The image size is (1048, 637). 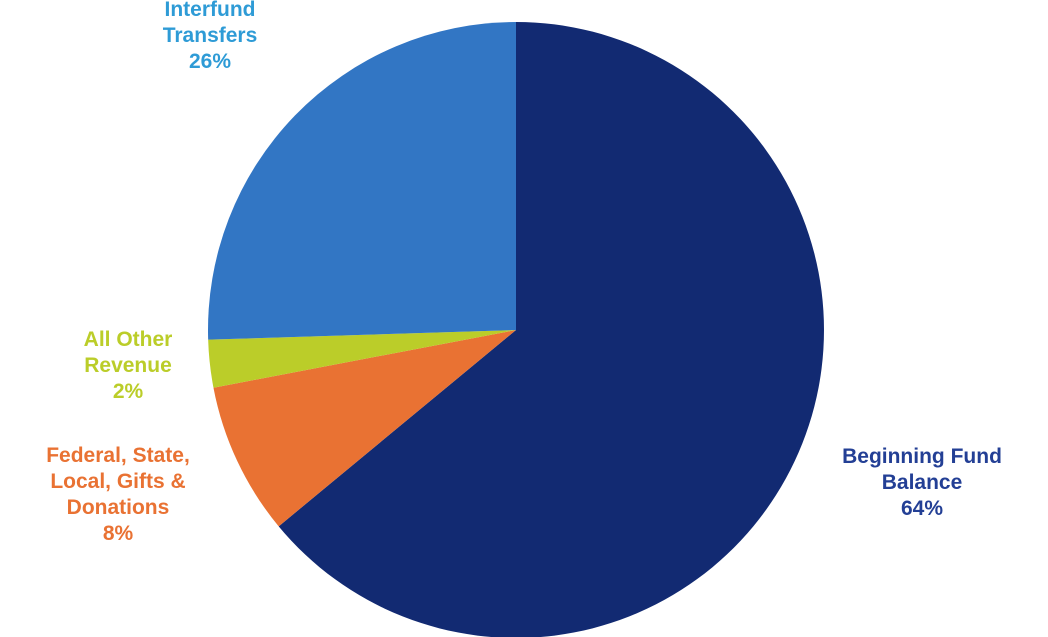 I want to click on slice-label-beginning-fund-balance: Beginning Fund Balance 64%, so click(x=922, y=482).